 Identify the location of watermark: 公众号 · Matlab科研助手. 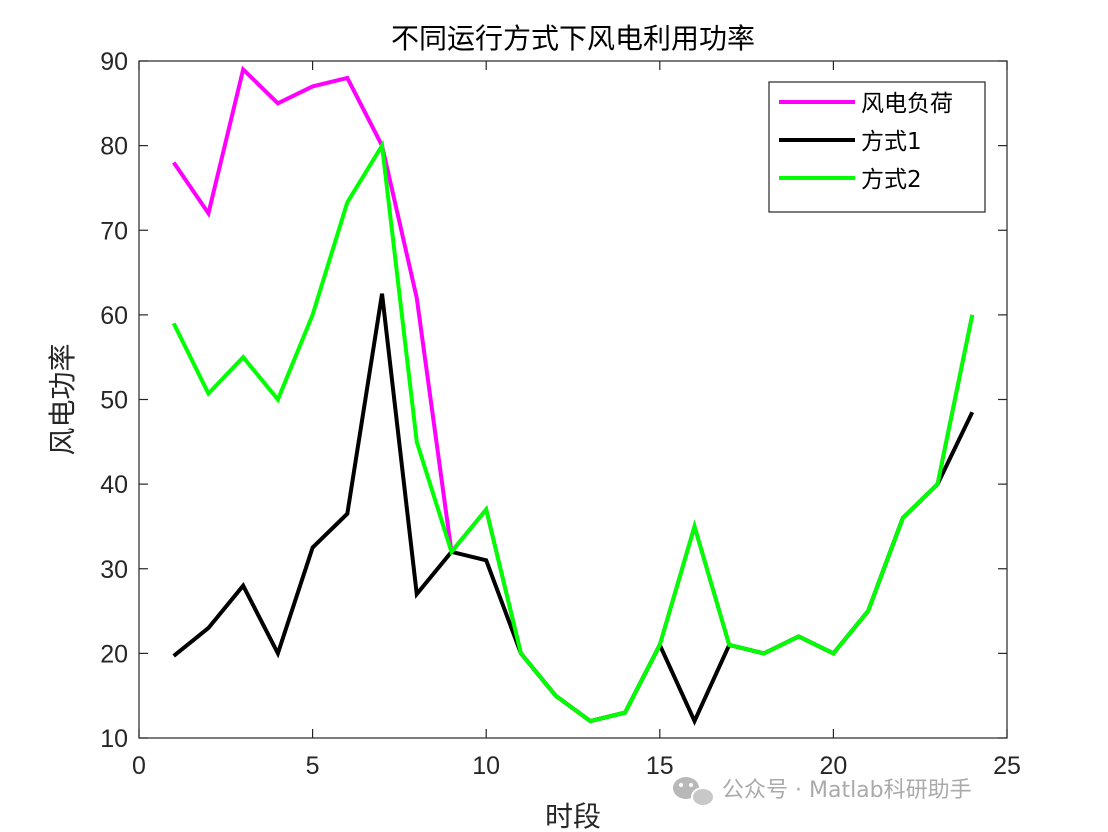
(822, 792).